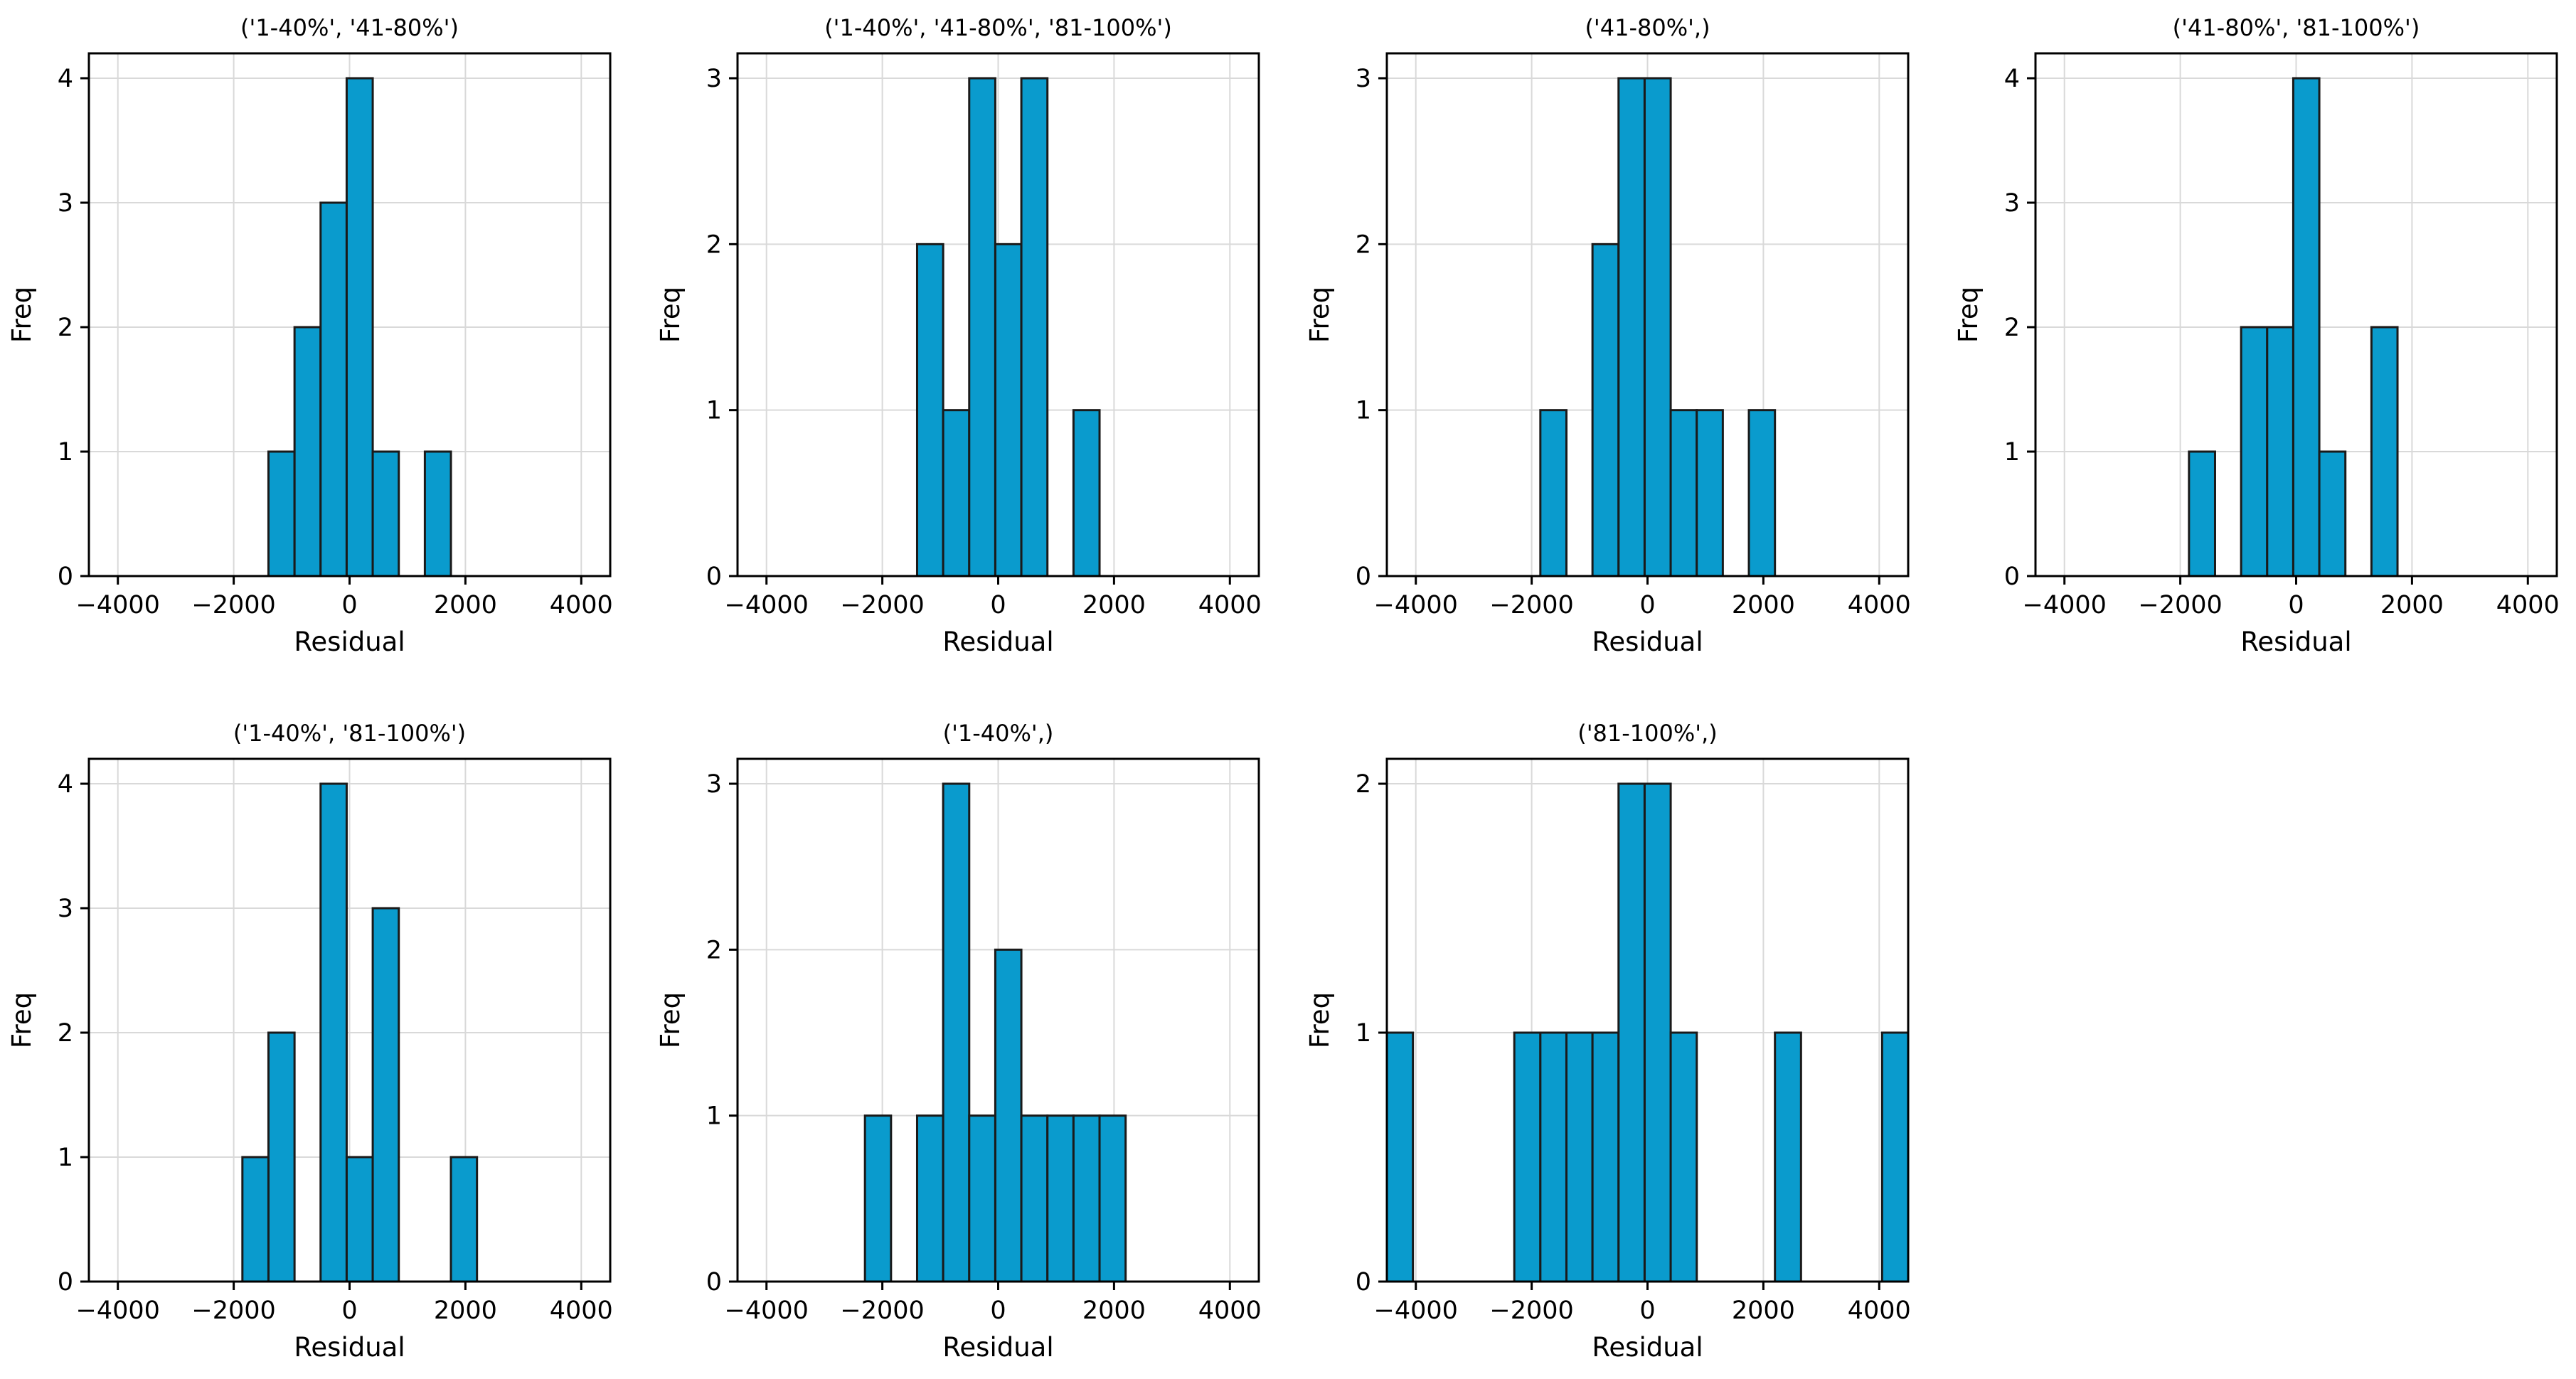  What do you see at coordinates (65, 784) in the screenshot?
I see `y-tick-label: 4` at bounding box center [65, 784].